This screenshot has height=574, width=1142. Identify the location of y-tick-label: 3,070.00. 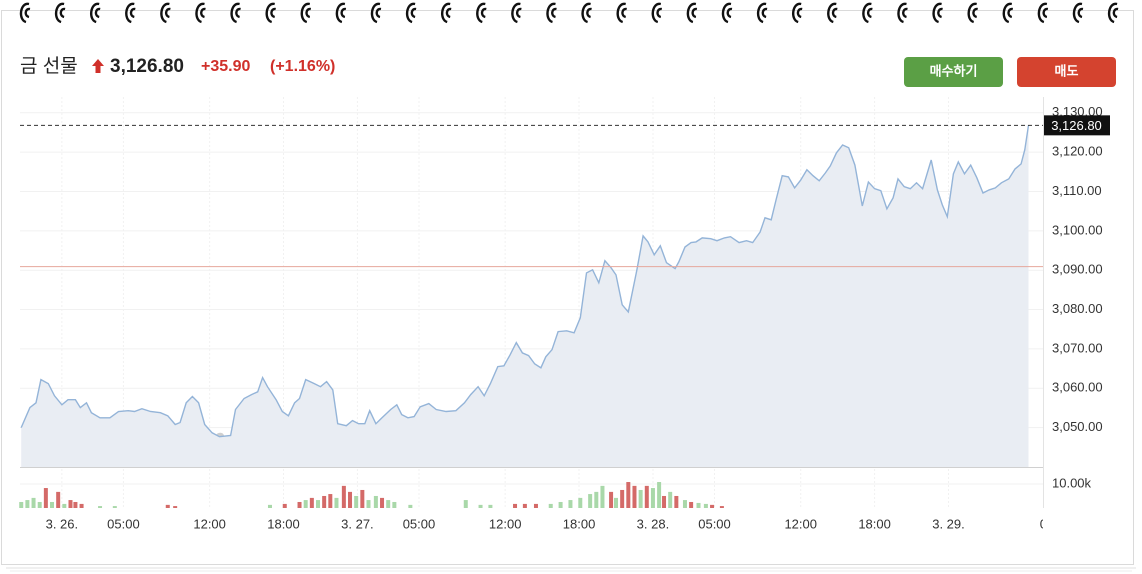
(1077, 347).